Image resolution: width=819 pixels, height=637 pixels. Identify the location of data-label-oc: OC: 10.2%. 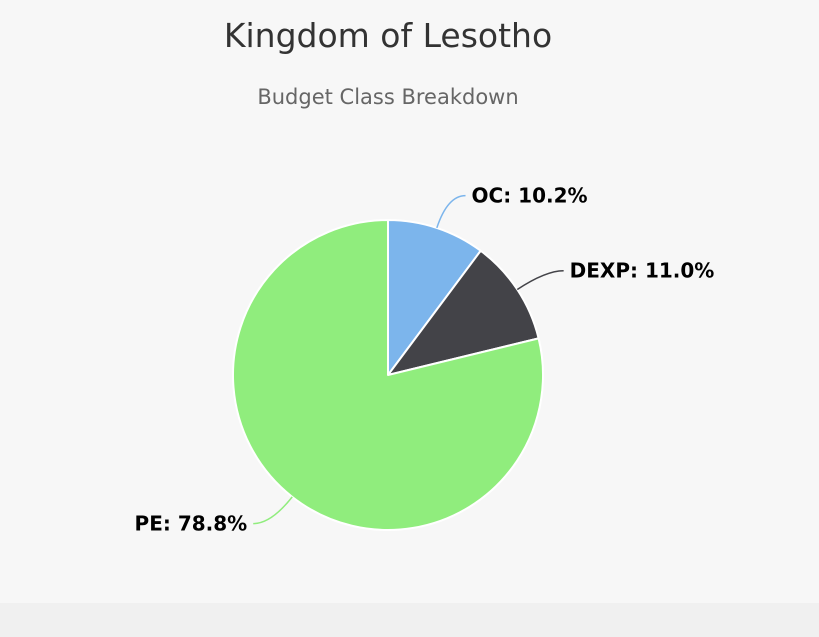
(530, 196).